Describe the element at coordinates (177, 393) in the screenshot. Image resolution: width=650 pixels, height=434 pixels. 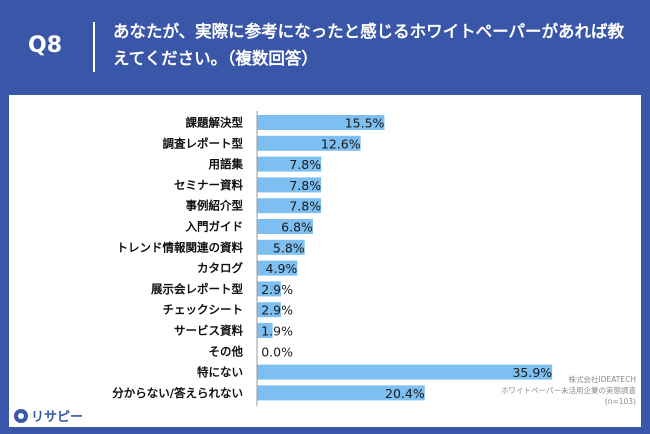
I see `category-label: 分からない/答えられない` at that location.